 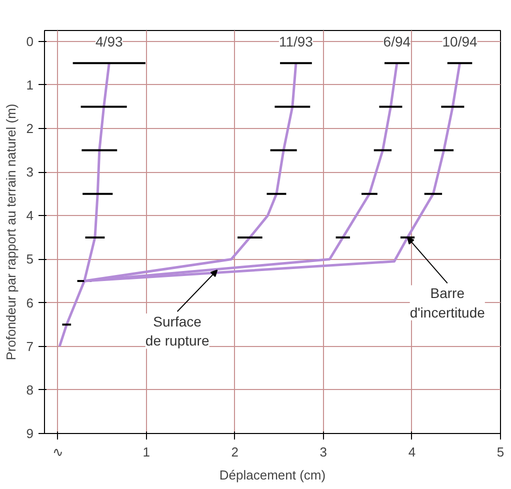 I want to click on y-tick-label: 5, so click(x=30, y=259).